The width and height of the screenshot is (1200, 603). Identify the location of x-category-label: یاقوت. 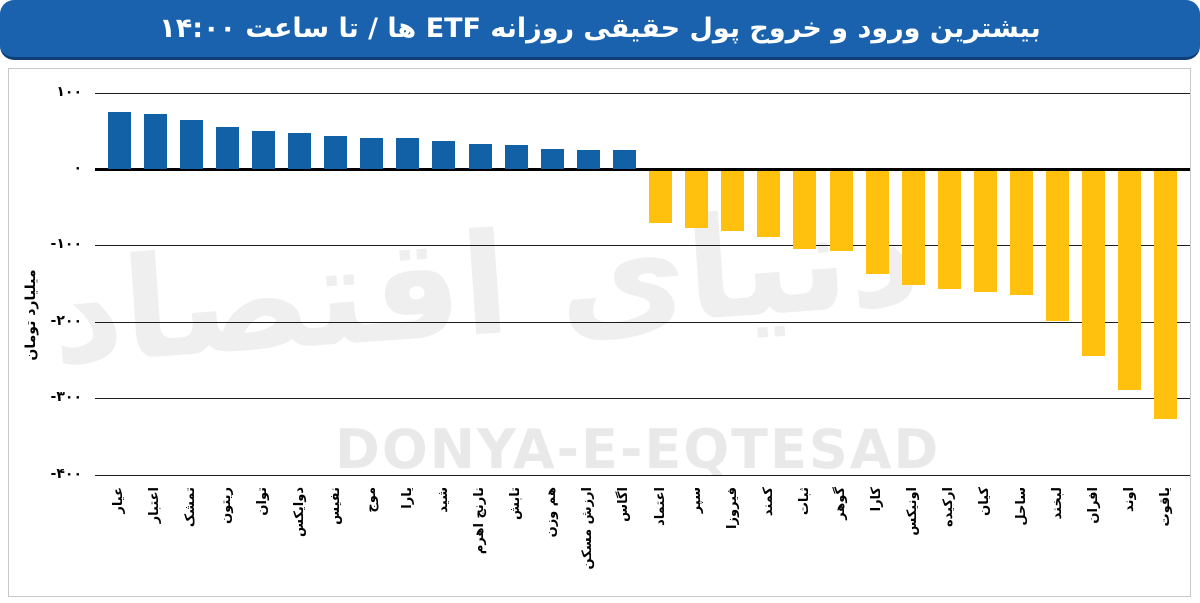
(1165, 507).